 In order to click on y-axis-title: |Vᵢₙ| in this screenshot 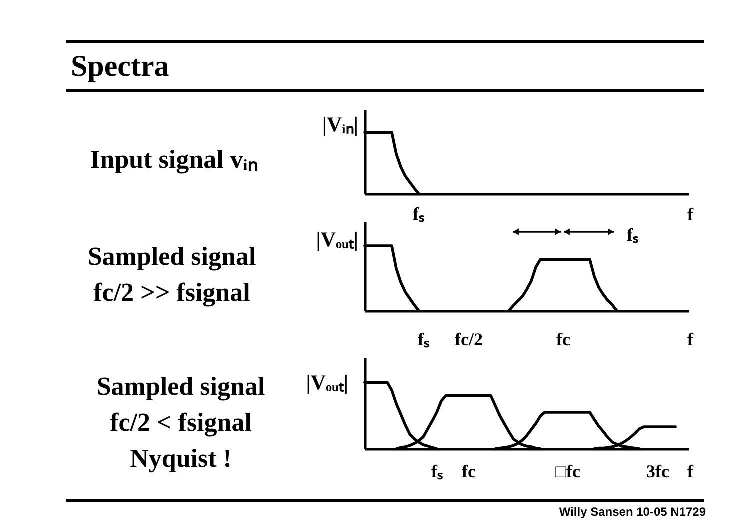, I will do `click(340, 124)`.